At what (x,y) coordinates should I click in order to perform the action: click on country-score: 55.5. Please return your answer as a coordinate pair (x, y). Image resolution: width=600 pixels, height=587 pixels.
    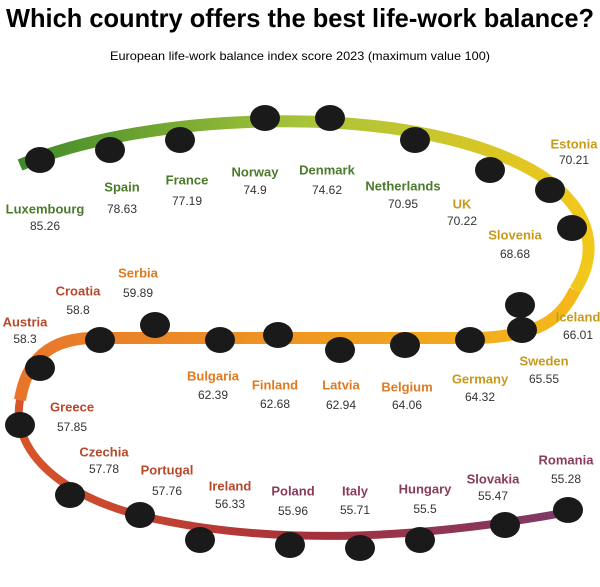
    Looking at the image, I should click on (425, 509).